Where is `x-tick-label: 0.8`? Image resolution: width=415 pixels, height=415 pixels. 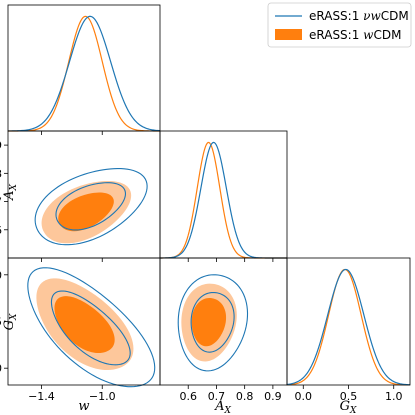 x-tick-label: 0.8 is located at coordinates (245, 396).